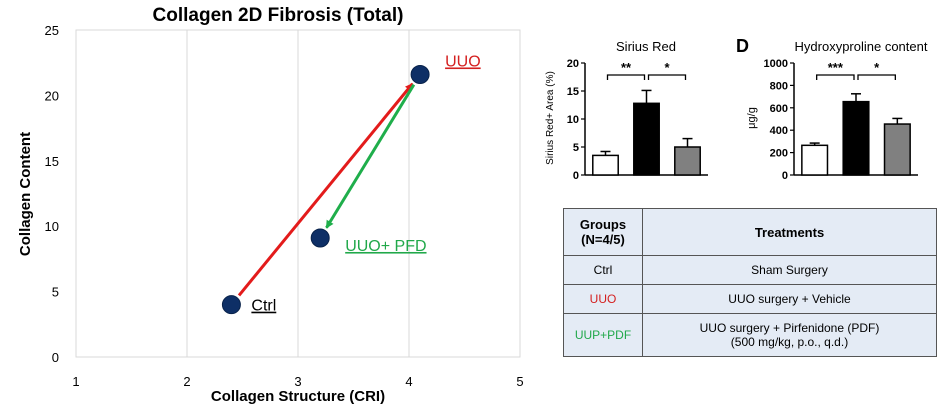 The width and height of the screenshot is (948, 410). What do you see at coordinates (785, 176) in the screenshot?
I see `hydroxyproline-y-tick-label: 0` at bounding box center [785, 176].